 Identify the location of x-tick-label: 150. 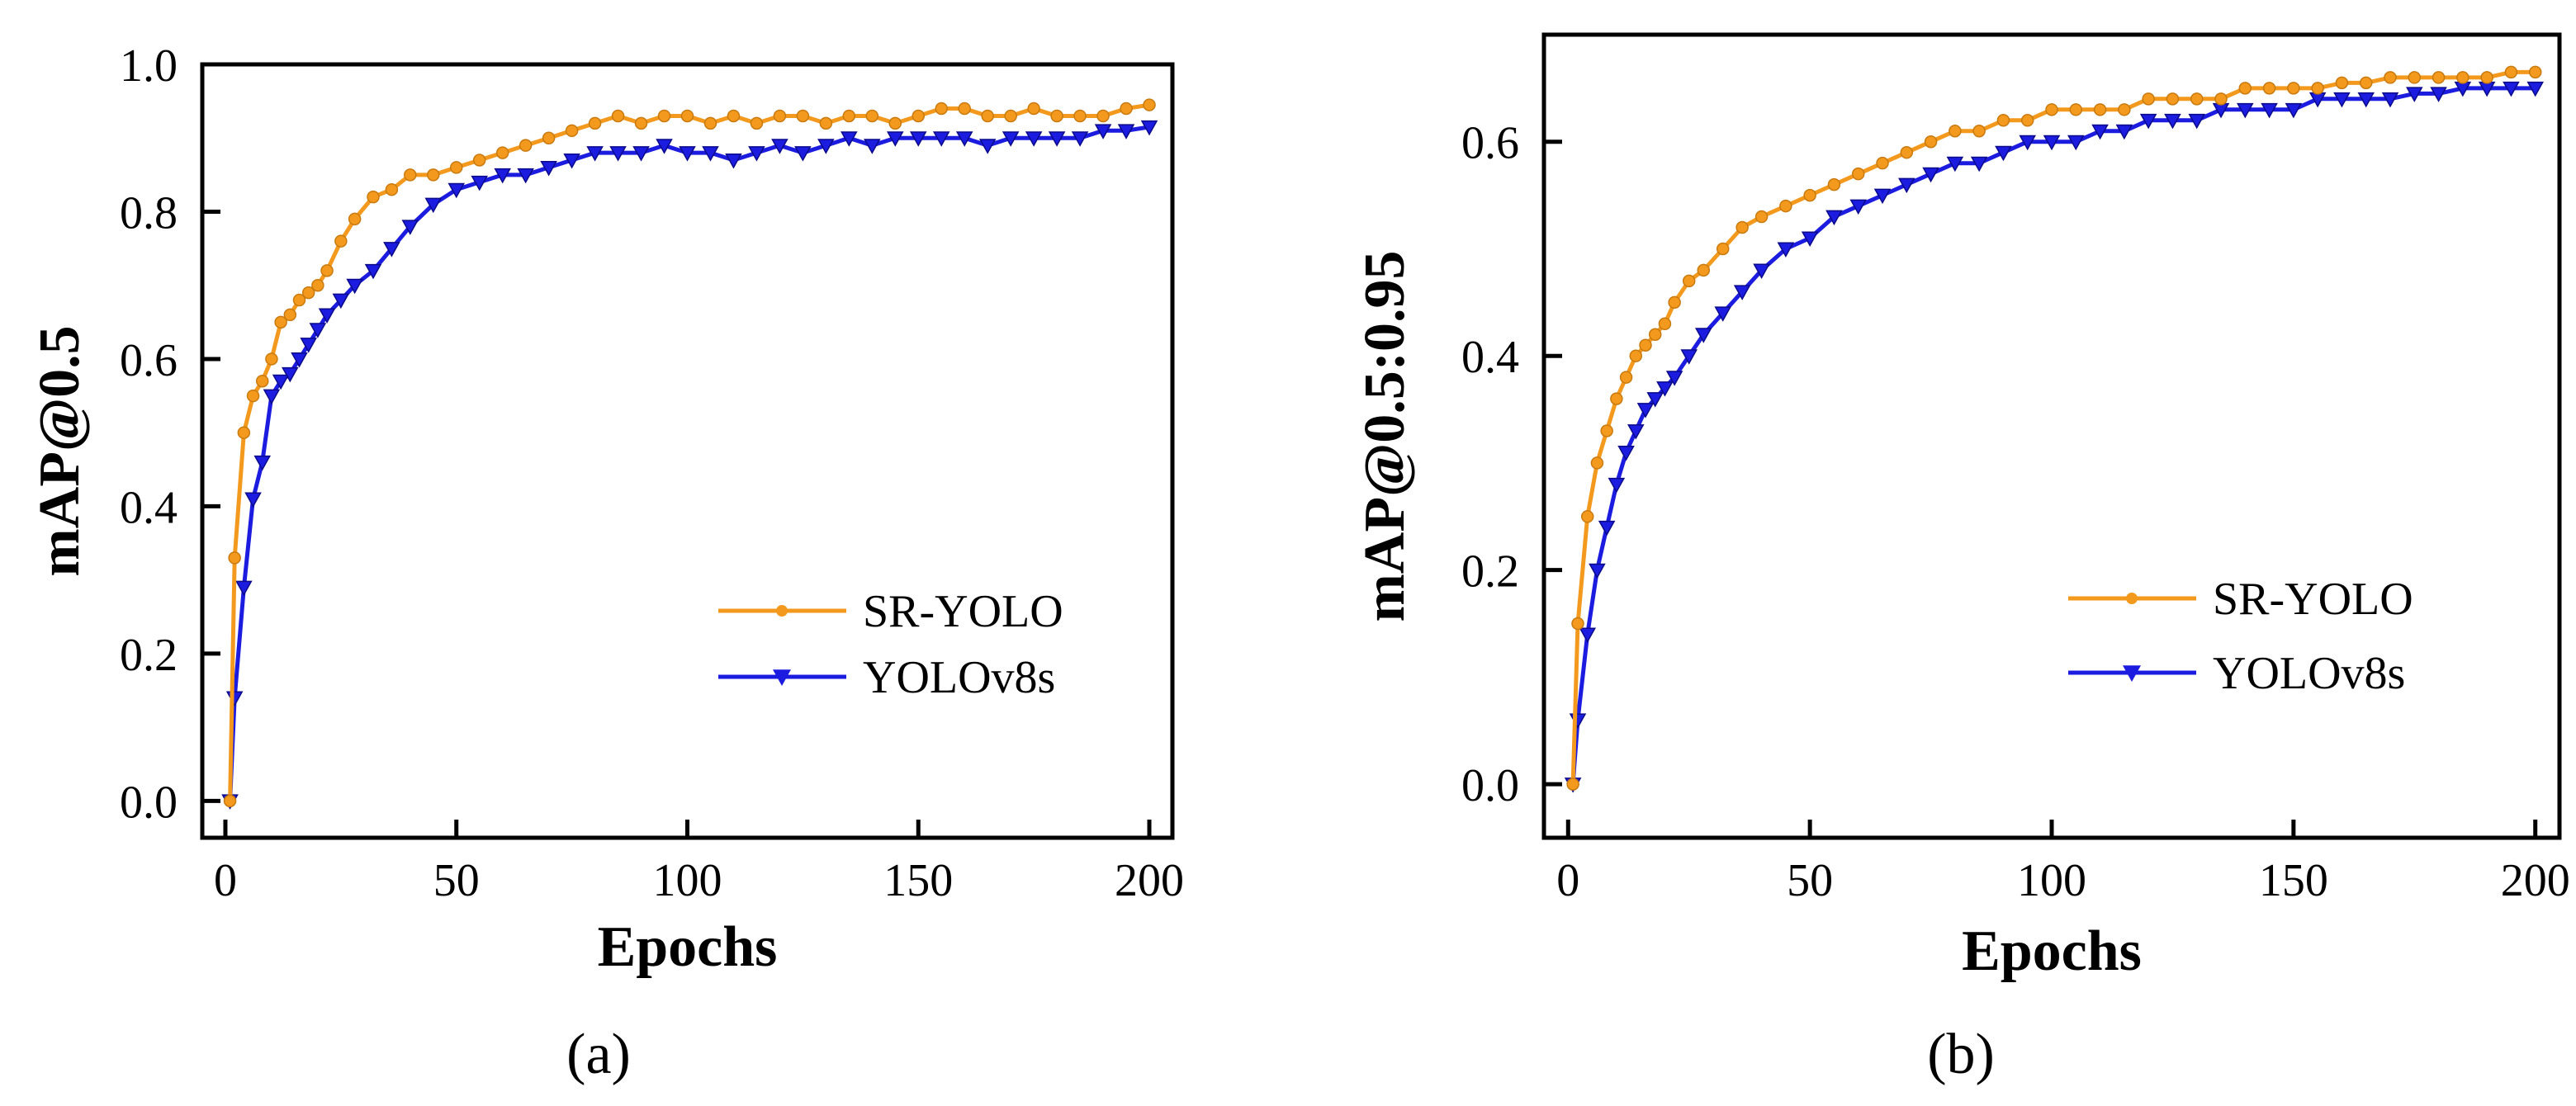
(918, 880).